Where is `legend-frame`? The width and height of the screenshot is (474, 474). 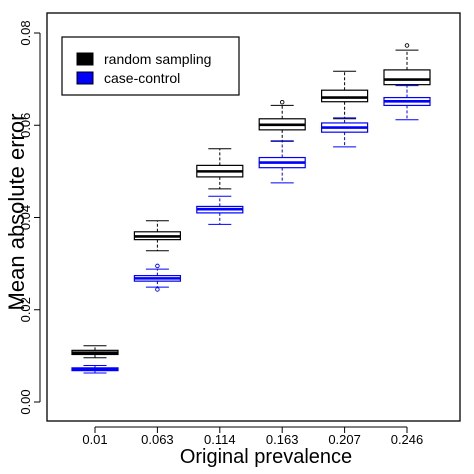 legend-frame is located at coordinates (150, 66).